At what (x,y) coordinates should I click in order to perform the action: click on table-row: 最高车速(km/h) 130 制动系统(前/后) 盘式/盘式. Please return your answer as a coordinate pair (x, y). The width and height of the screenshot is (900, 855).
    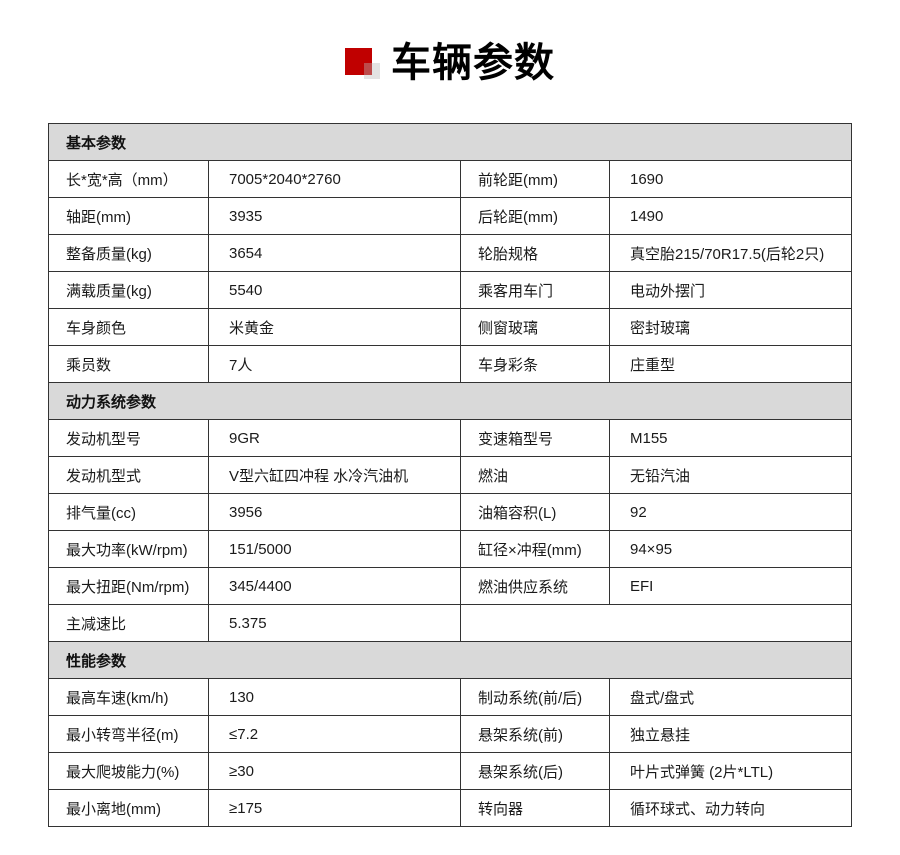
    Looking at the image, I should click on (450, 697).